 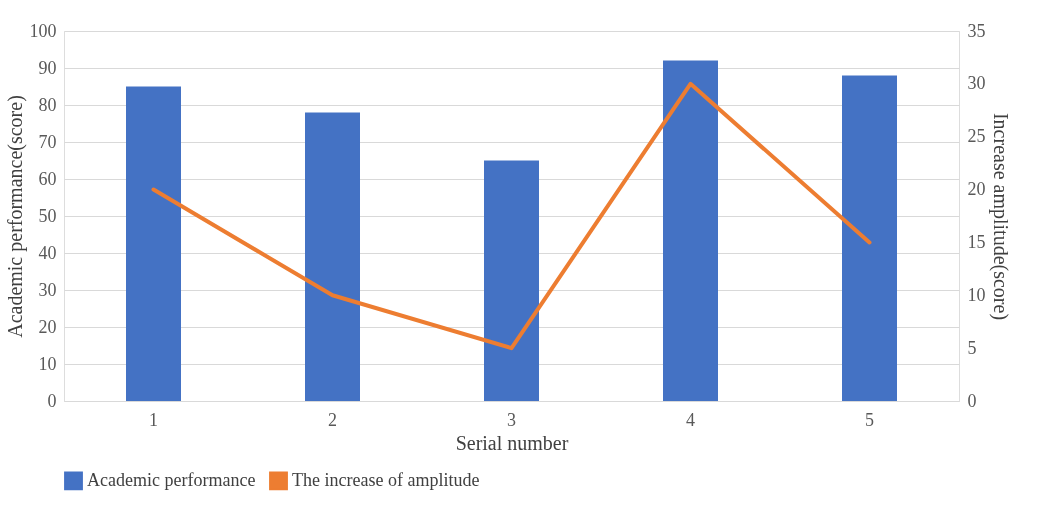 I want to click on y2-tick-label: 20, so click(x=976, y=189).